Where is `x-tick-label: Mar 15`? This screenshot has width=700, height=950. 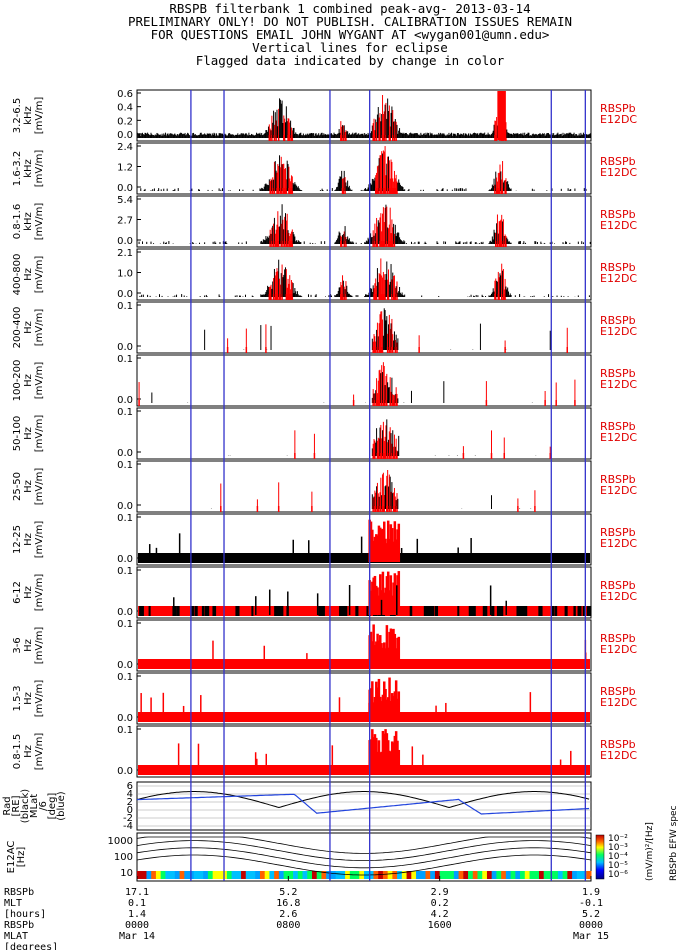
x-tick-label: Mar 15 is located at coordinates (591, 936).